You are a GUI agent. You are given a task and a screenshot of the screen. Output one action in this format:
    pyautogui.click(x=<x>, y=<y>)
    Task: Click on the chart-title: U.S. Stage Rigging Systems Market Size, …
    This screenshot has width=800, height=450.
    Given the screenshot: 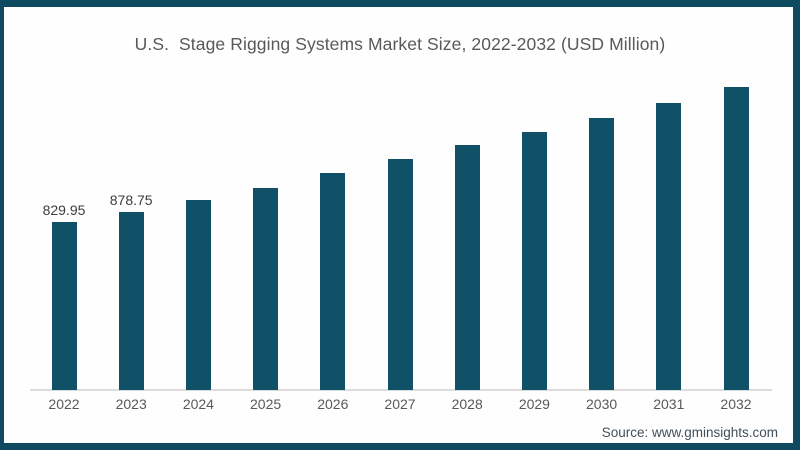 What is the action you would take?
    pyautogui.click(x=400, y=44)
    